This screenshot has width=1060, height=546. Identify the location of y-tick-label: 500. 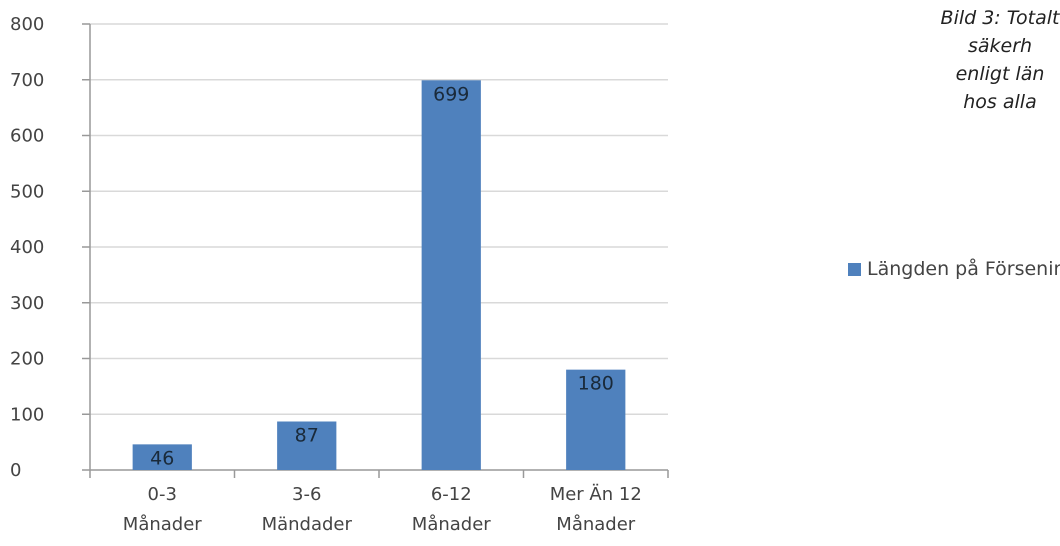
(27, 191).